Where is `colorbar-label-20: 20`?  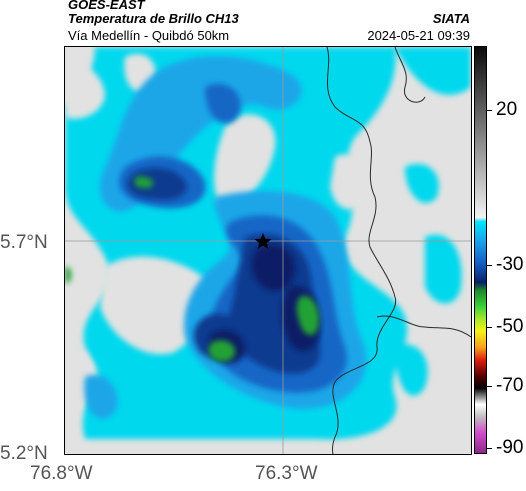
colorbar-label-20: 20 is located at coordinates (507, 109).